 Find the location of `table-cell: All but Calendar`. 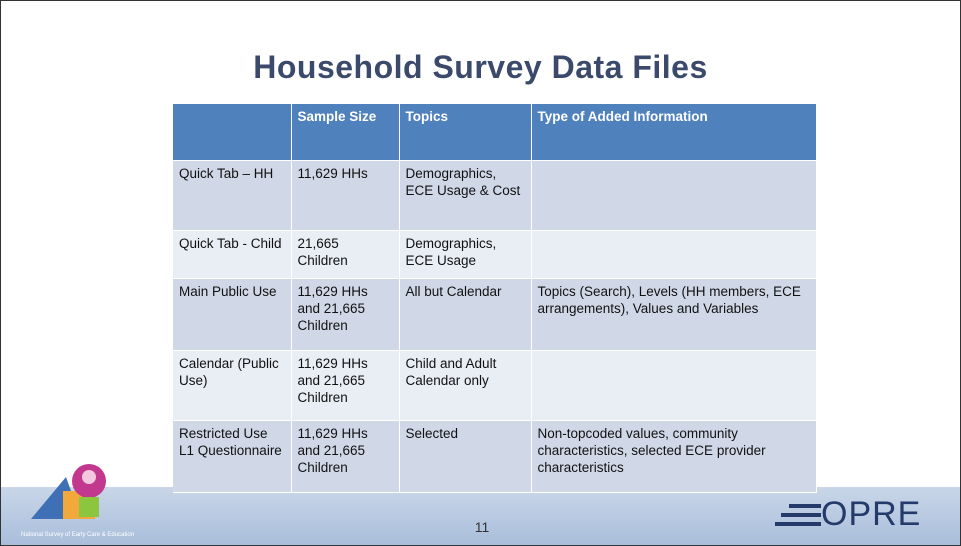

table-cell: All but Calendar is located at coordinates (465, 314).